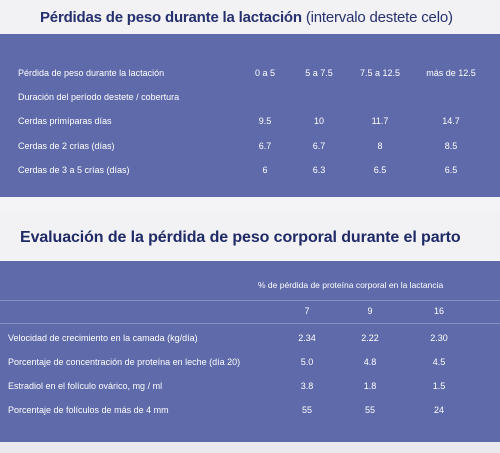  Describe the element at coordinates (250, 447) in the screenshot. I see `bottom-strip` at that location.